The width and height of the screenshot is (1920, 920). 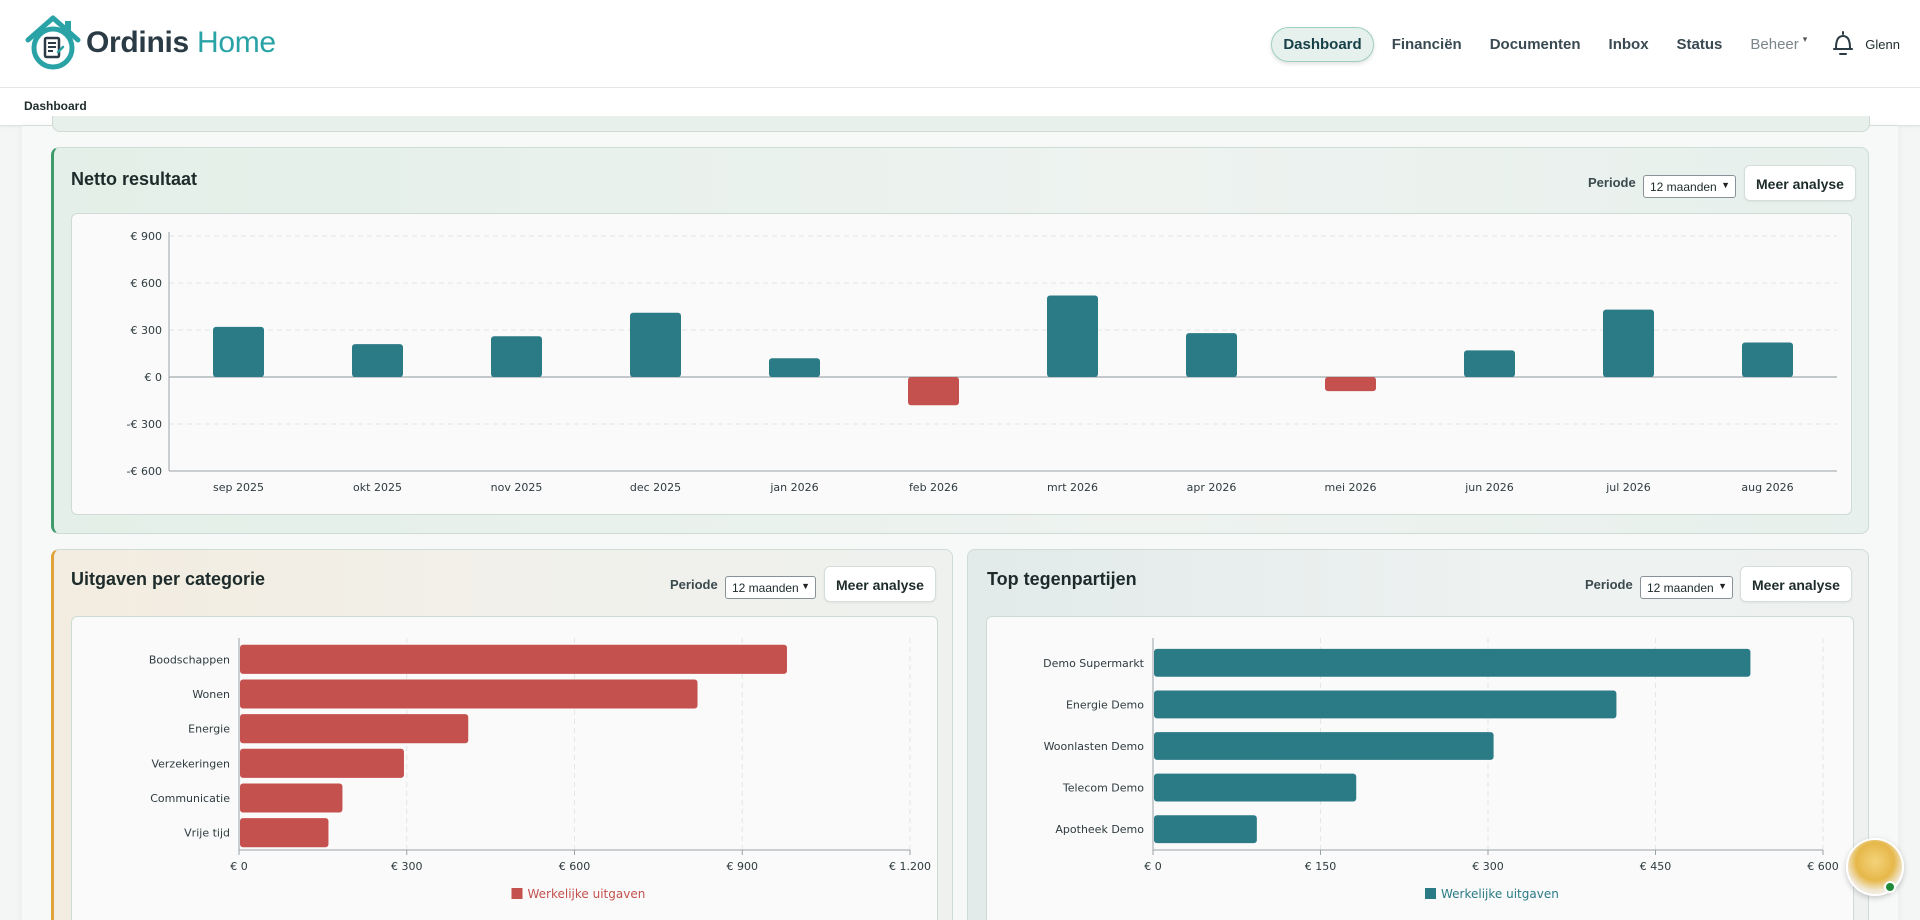 What do you see at coordinates (55, 106) in the screenshot?
I see `breadcrumb: Dashboard` at bounding box center [55, 106].